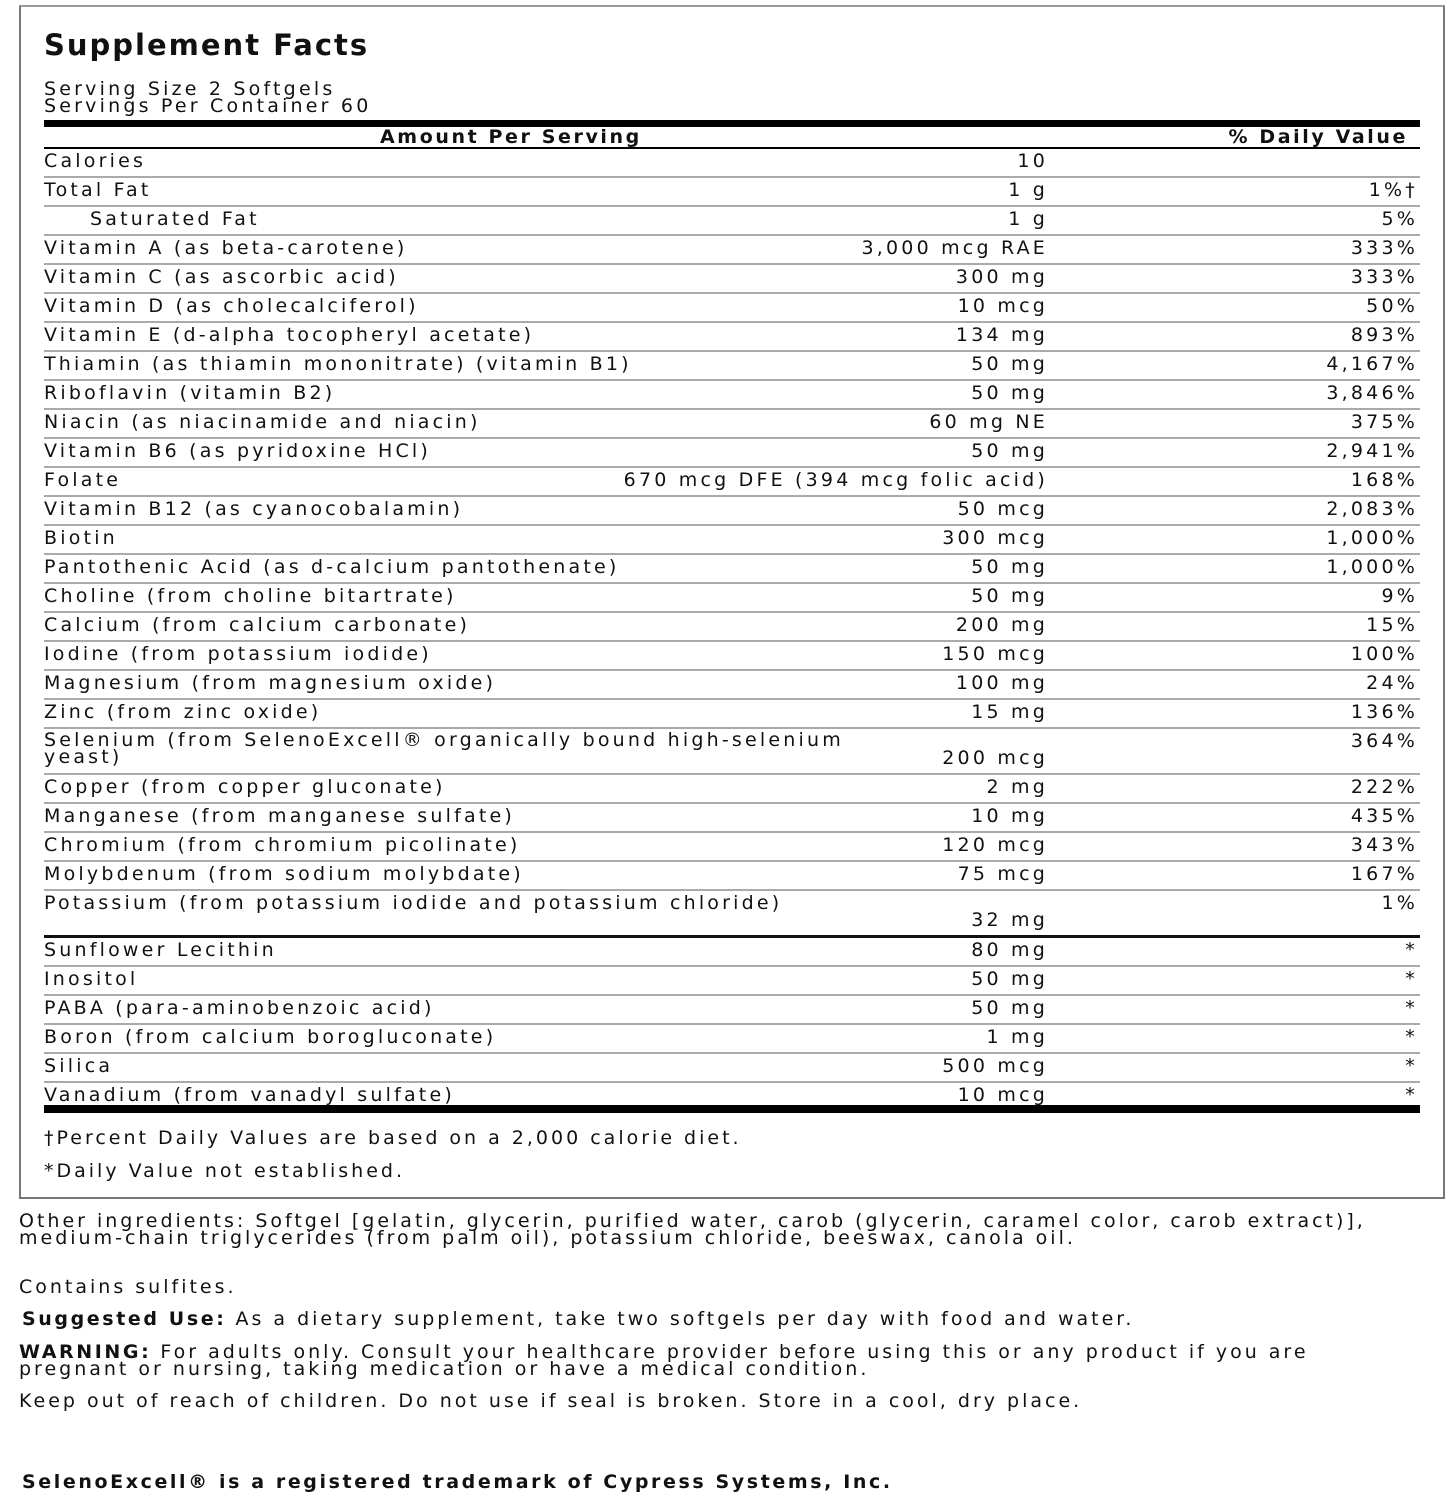  I want to click on nutrient-amount: 200 mcg, so click(995, 758).